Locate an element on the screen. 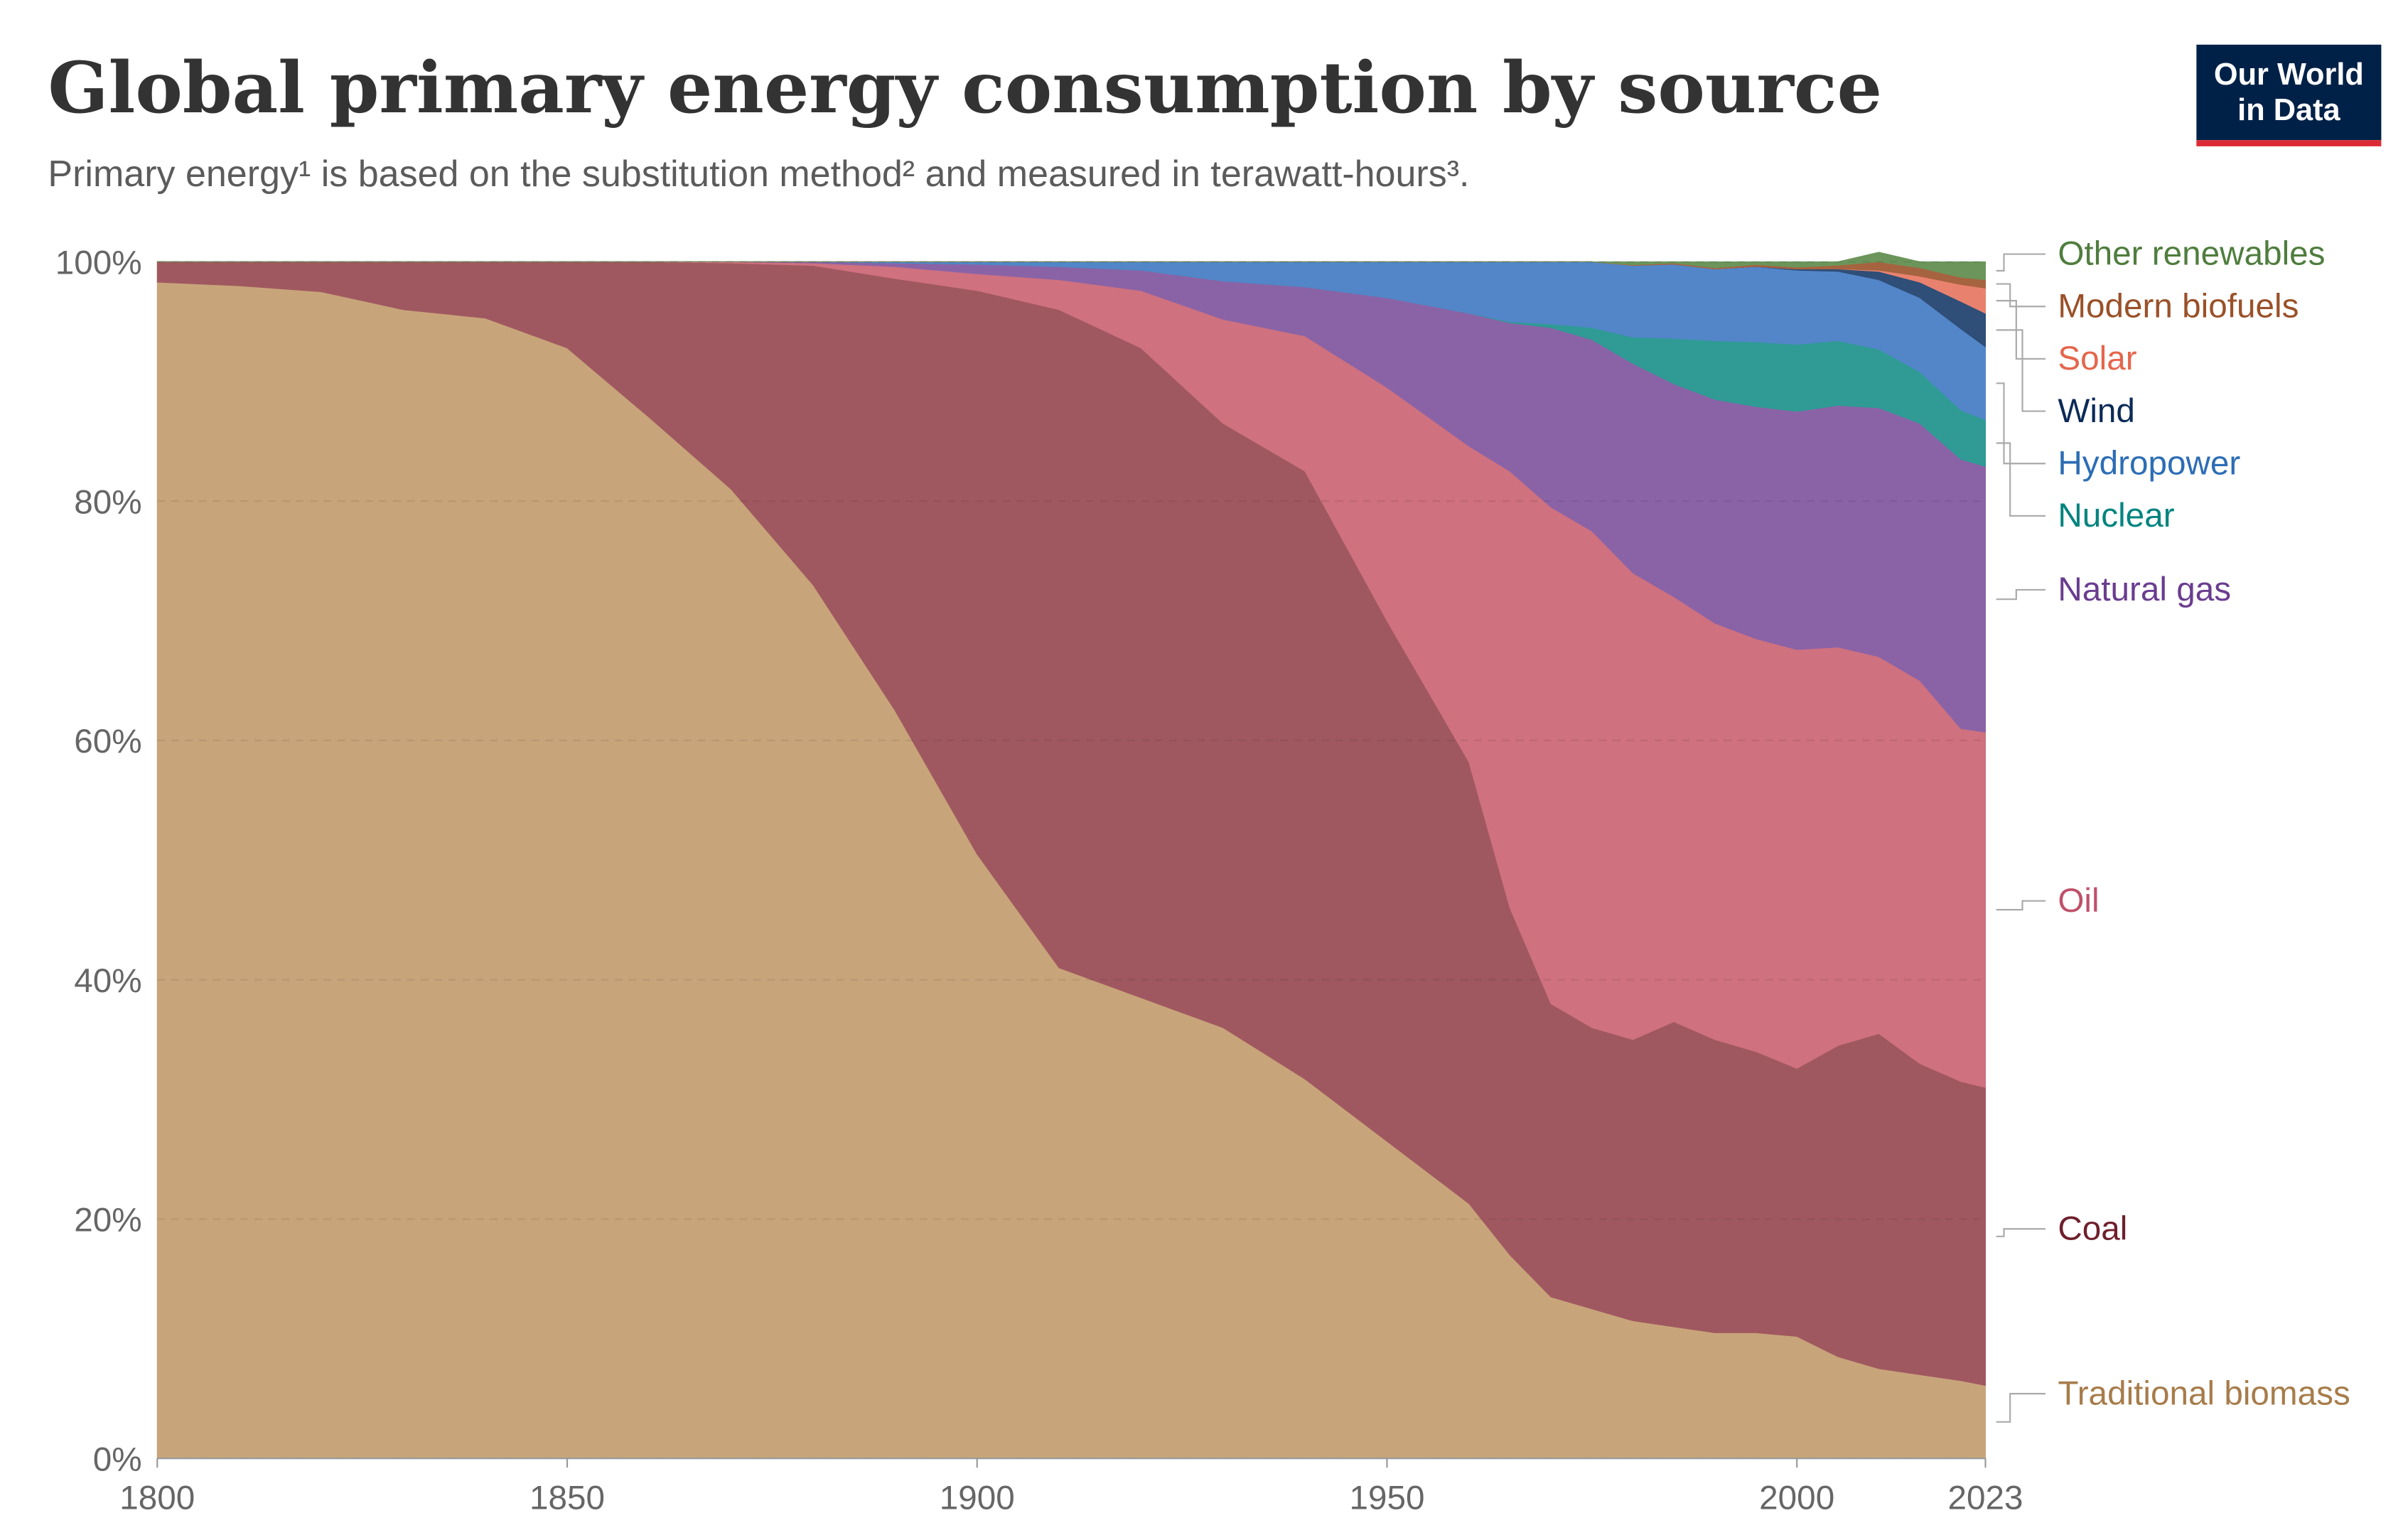 This screenshot has height=1540, width=2403. legend-label: Hydropower is located at coordinates (2149, 463).